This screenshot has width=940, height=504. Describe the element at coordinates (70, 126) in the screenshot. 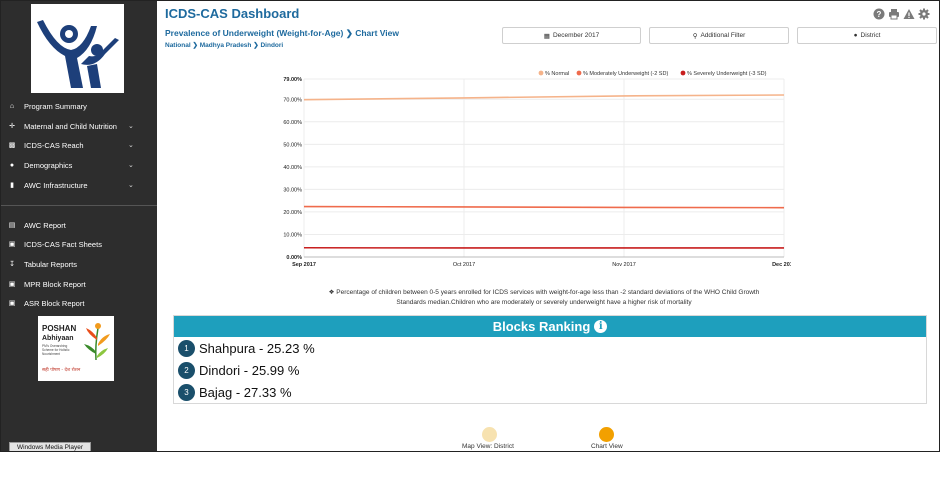

I see `sidebar-item-label: Maternal and Child Nutrition` at that location.